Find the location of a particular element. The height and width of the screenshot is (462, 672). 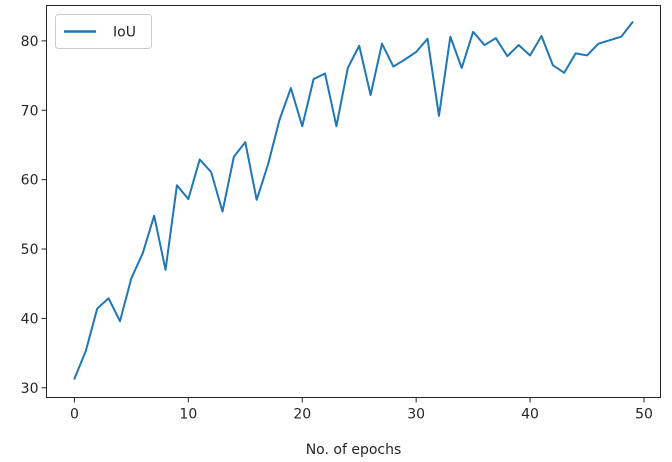

x-tick-label: 20 is located at coordinates (302, 415).